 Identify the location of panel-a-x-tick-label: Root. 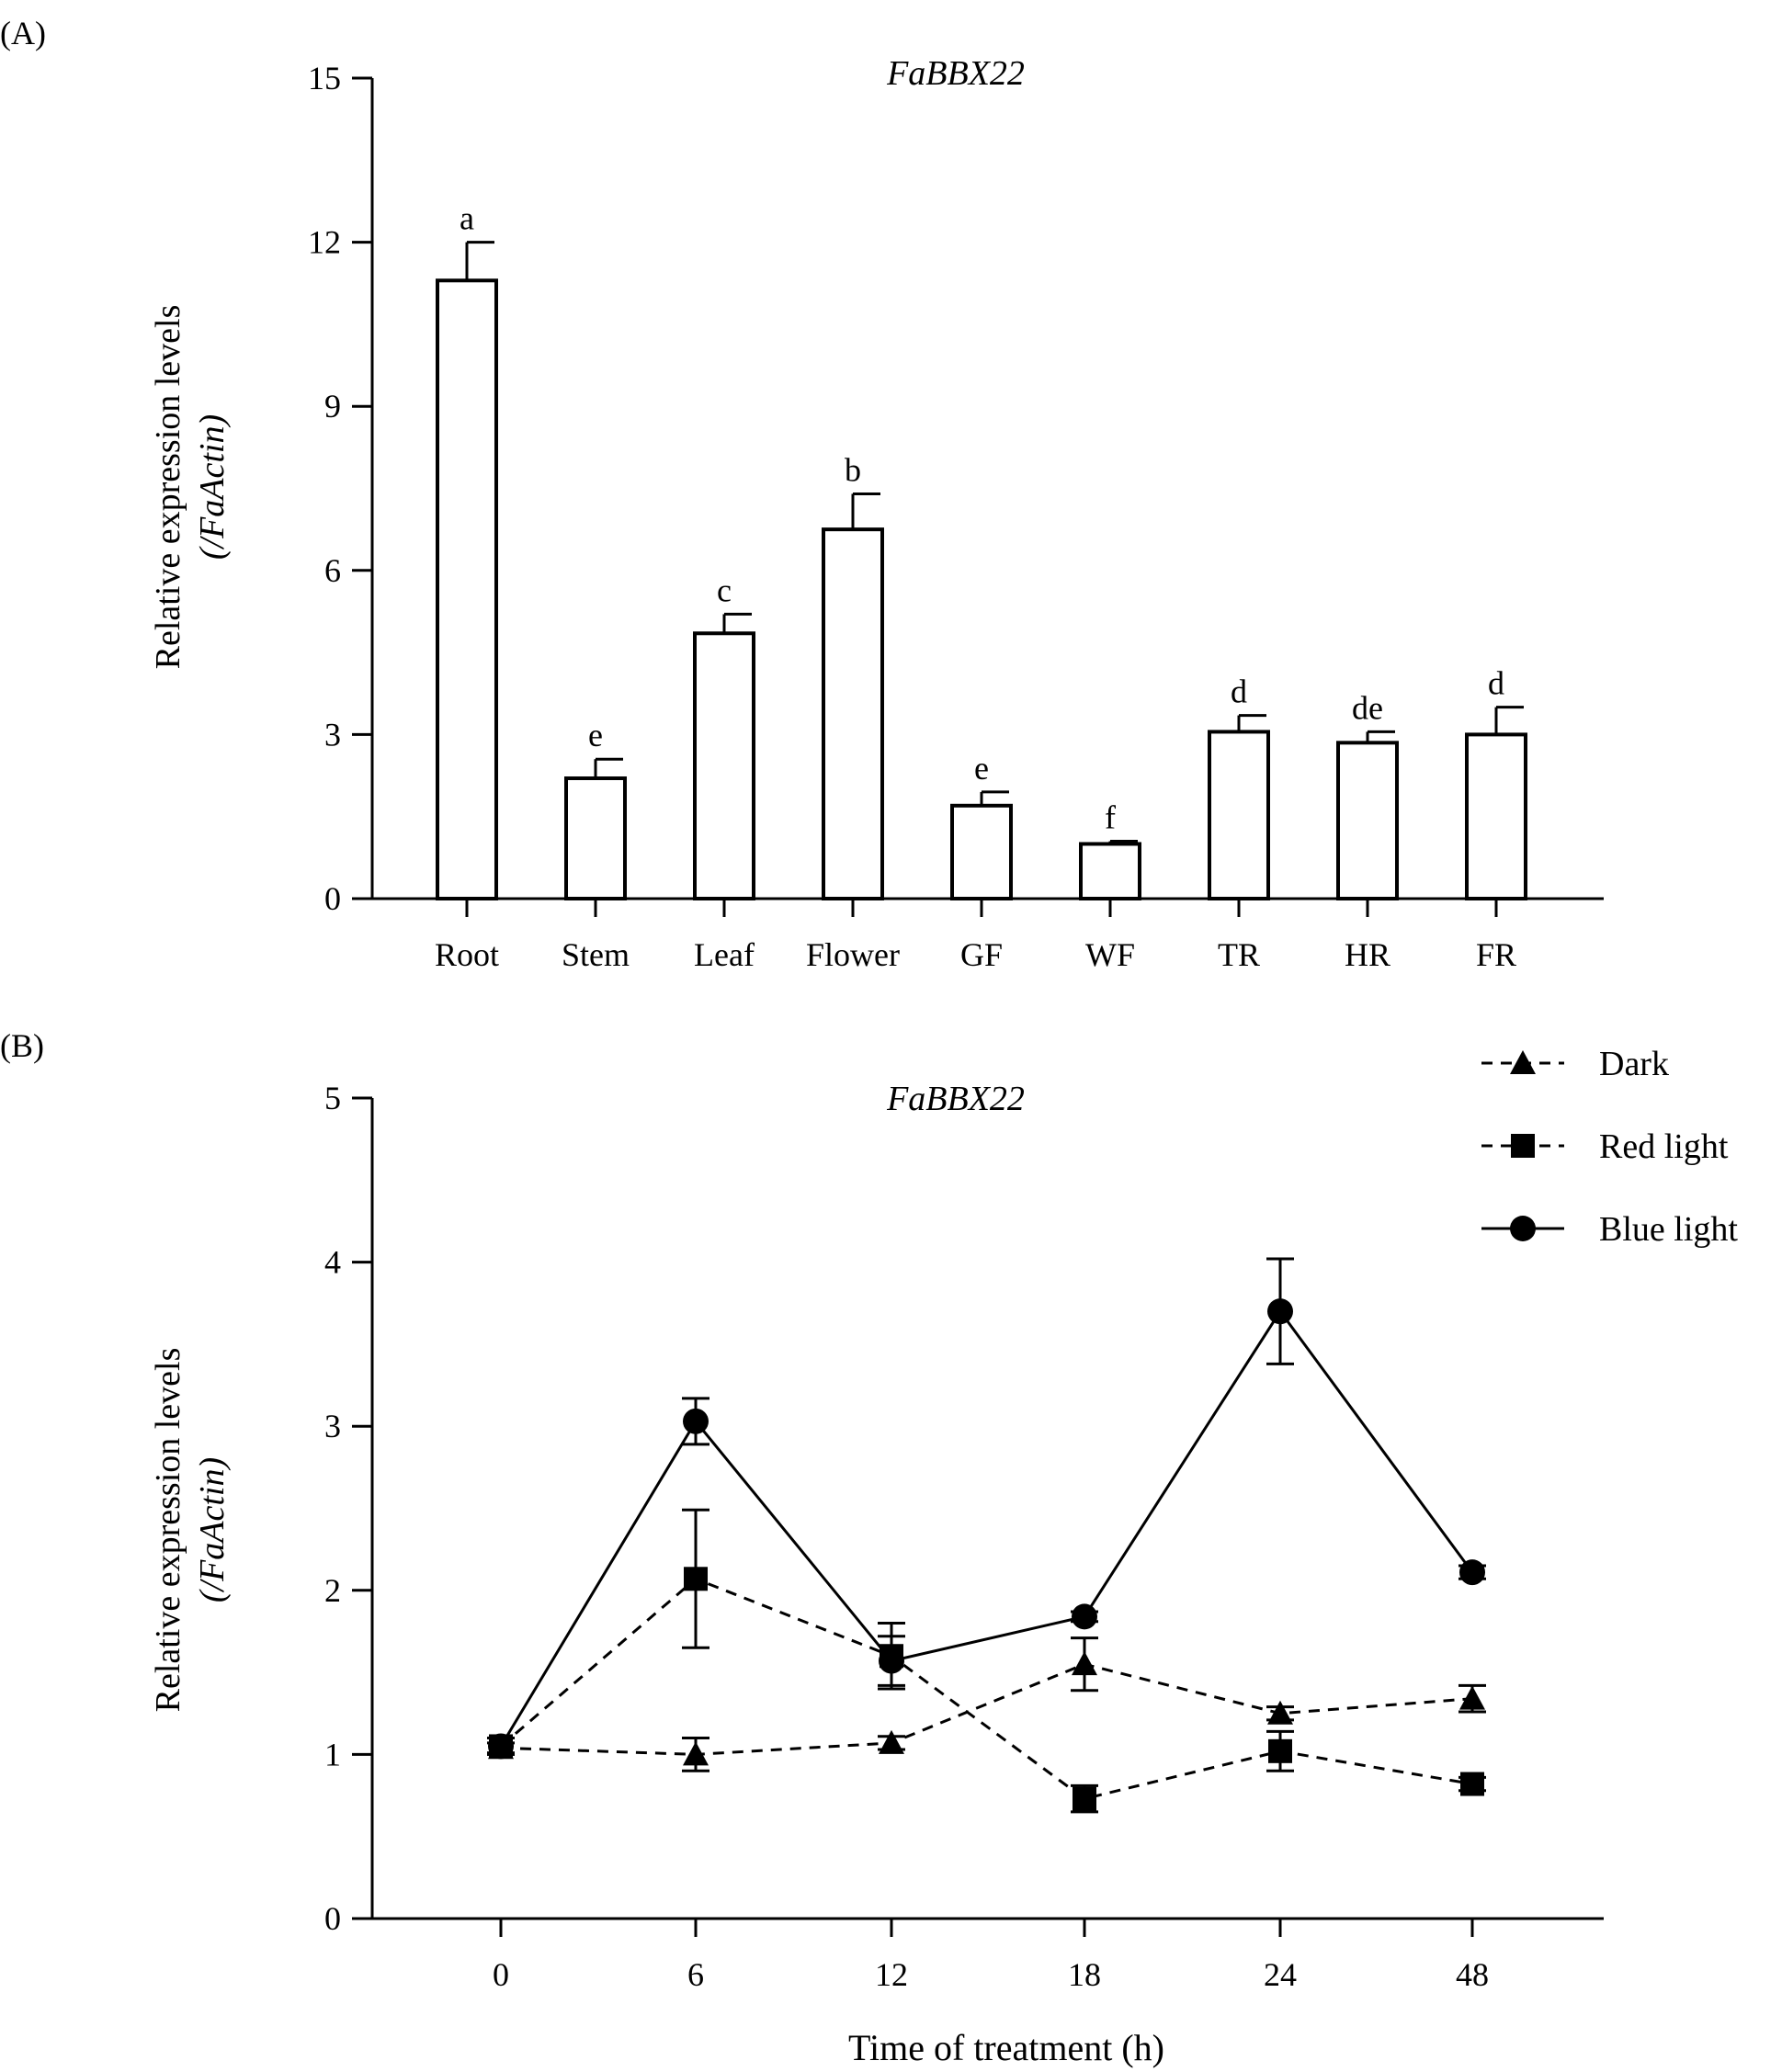
(467, 954).